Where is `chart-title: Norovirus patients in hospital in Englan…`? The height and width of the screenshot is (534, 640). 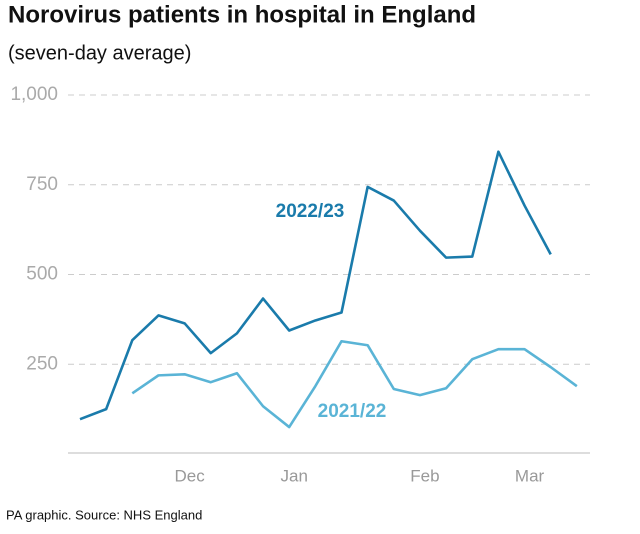 chart-title: Norovirus patients in hospital in Englan… is located at coordinates (242, 14).